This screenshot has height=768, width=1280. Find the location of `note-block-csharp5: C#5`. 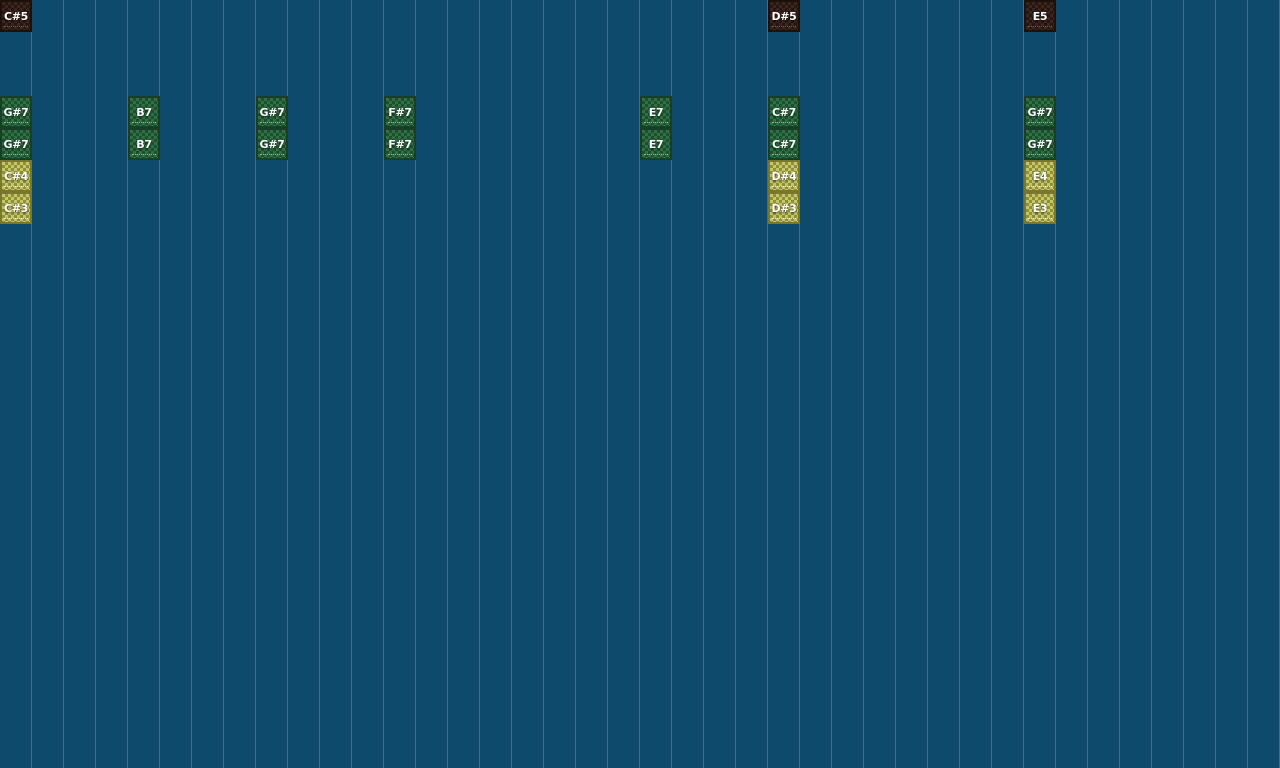

note-block-csharp5: C#5 is located at coordinates (16, 16).